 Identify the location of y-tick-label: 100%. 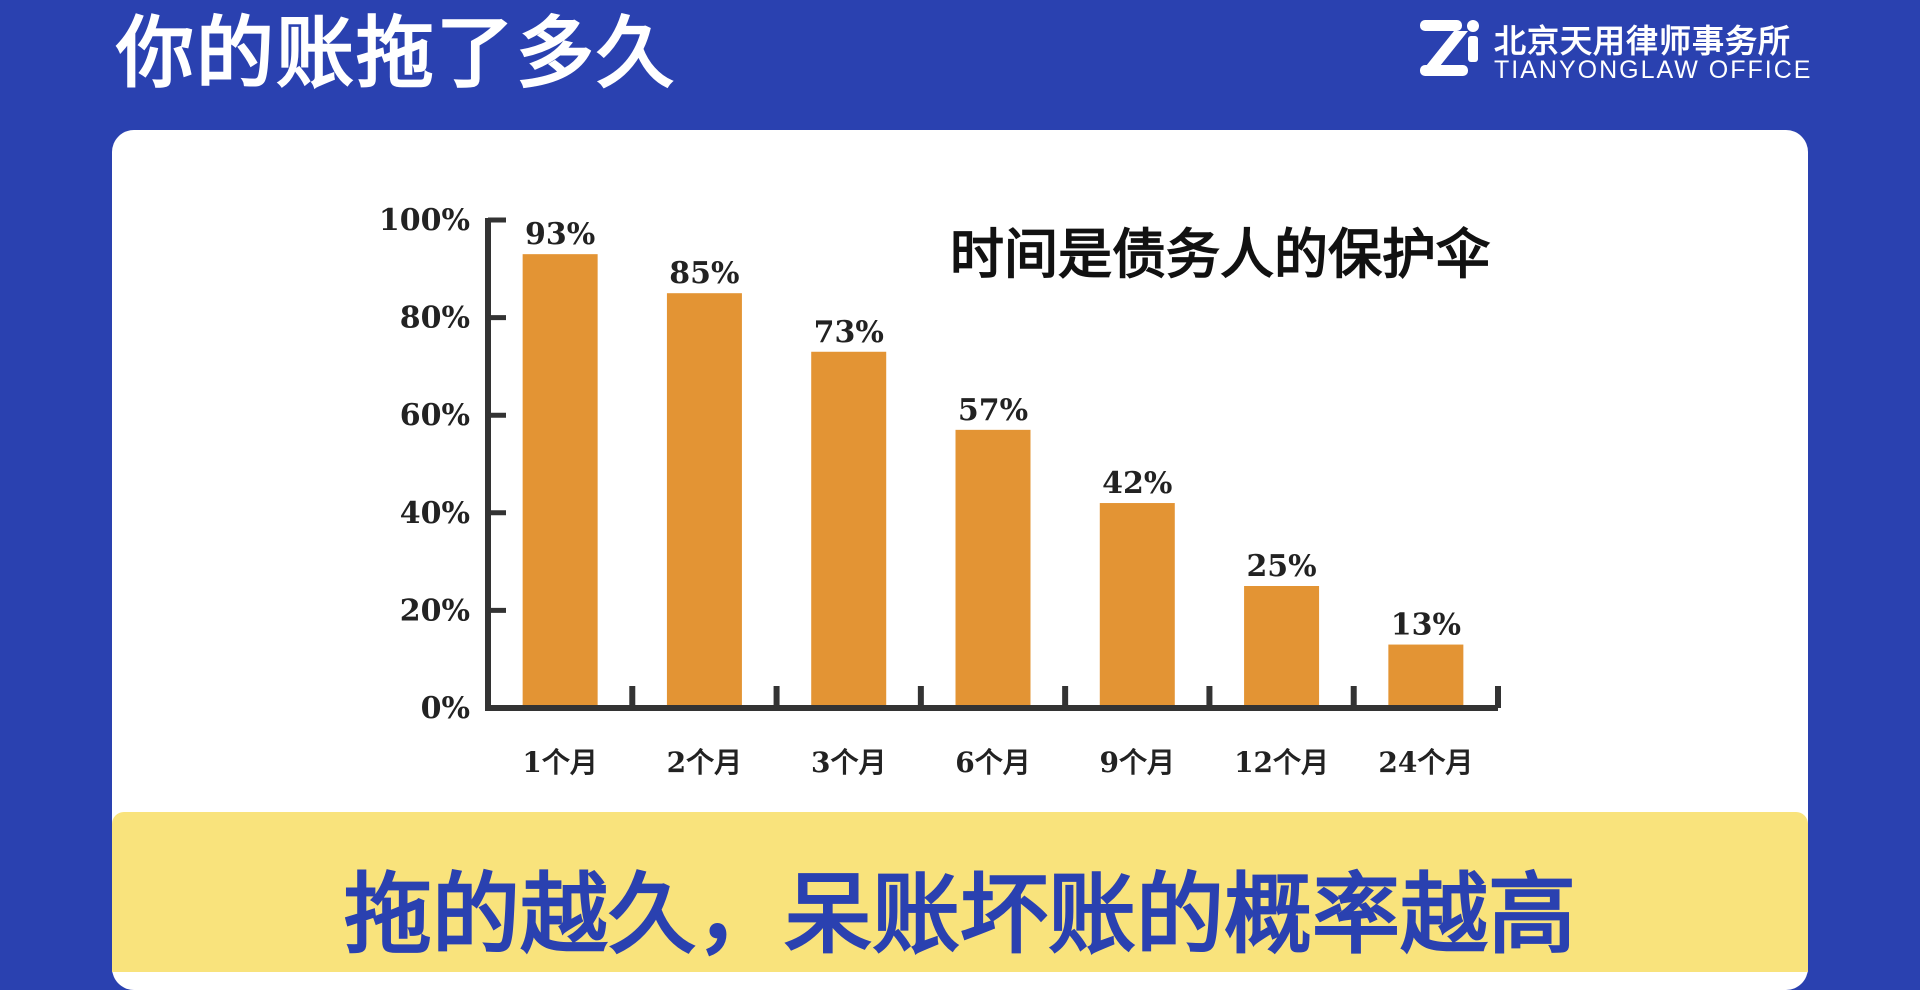
(424, 220).